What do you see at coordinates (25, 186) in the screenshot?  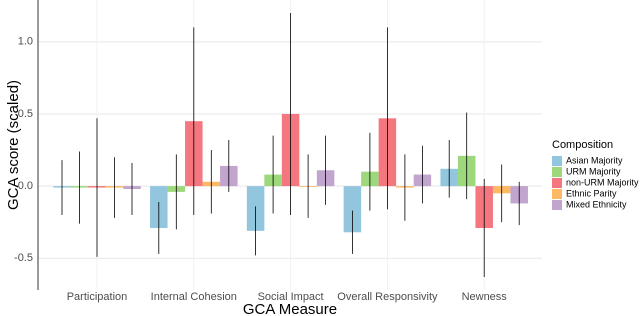 I see `y-tick-label: 0.0` at bounding box center [25, 186].